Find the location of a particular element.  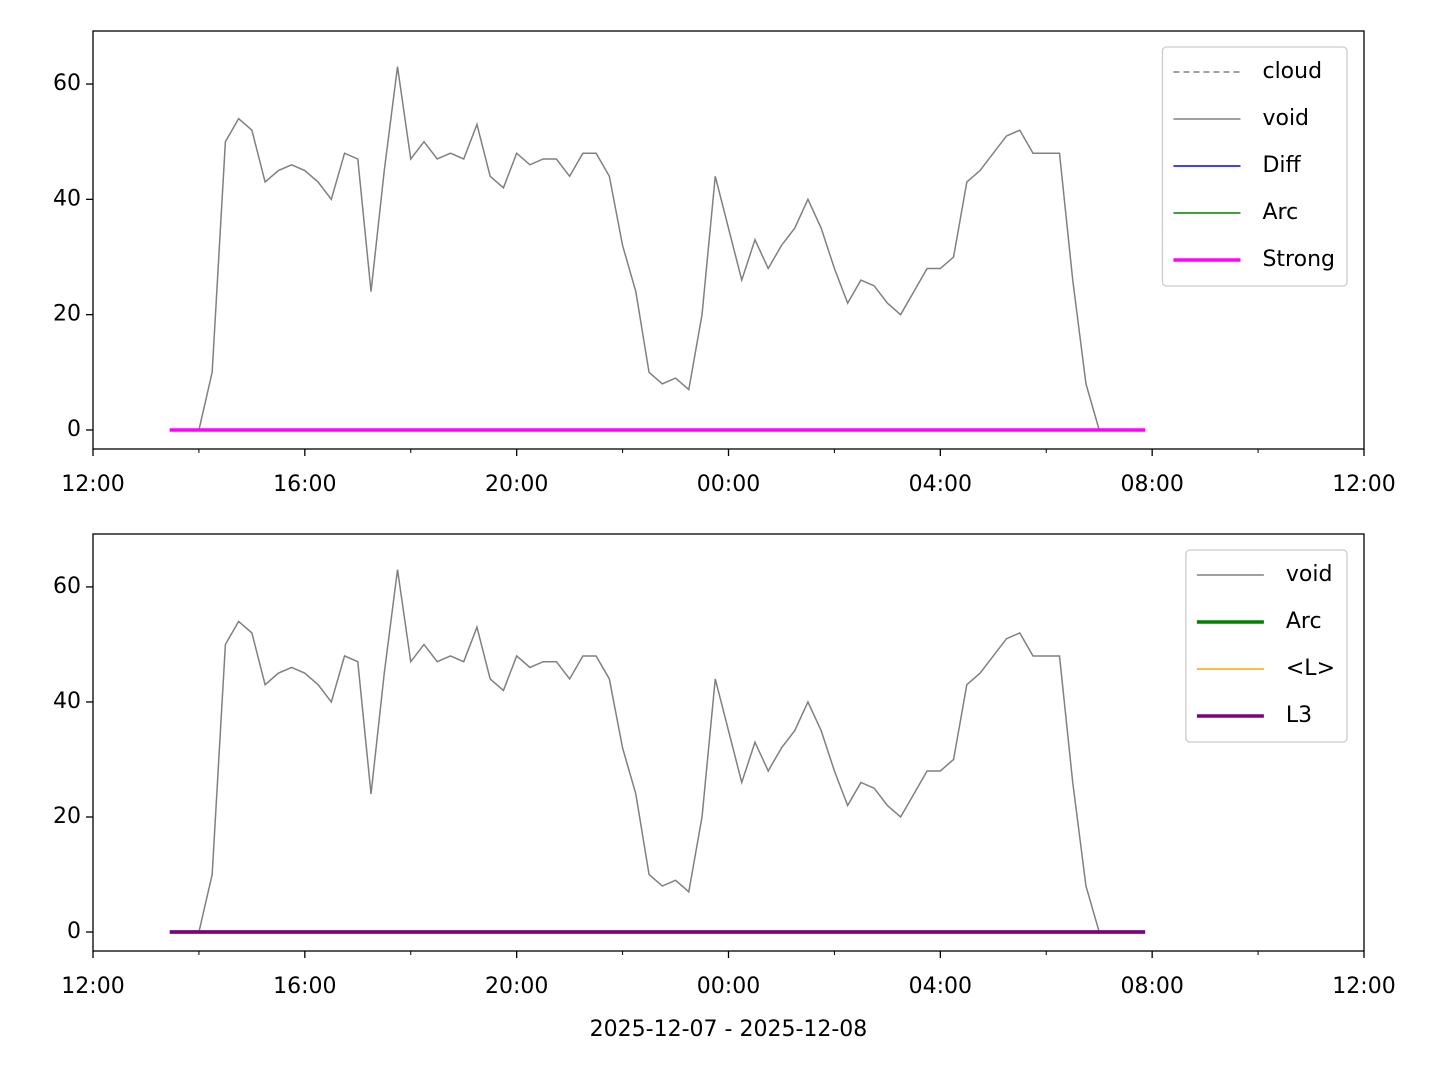

legend-label: Strong is located at coordinates (1298, 259).